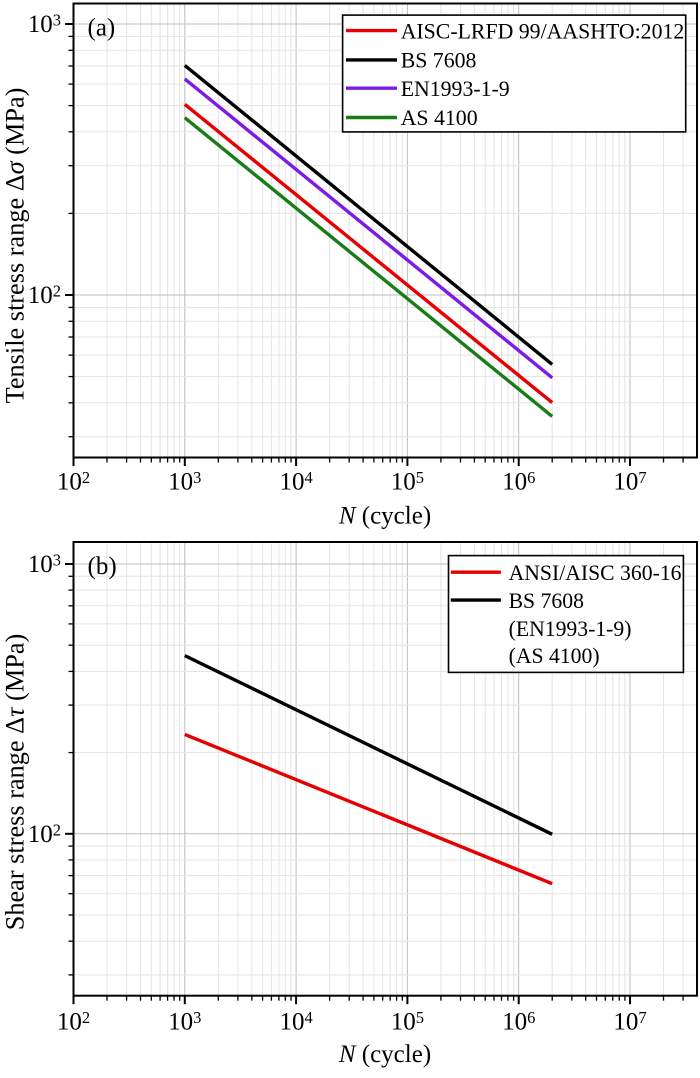  What do you see at coordinates (543, 31) in the screenshot?
I see `svg-text: AISC-LRFD 99/AASHTO:2012` at bounding box center [543, 31].